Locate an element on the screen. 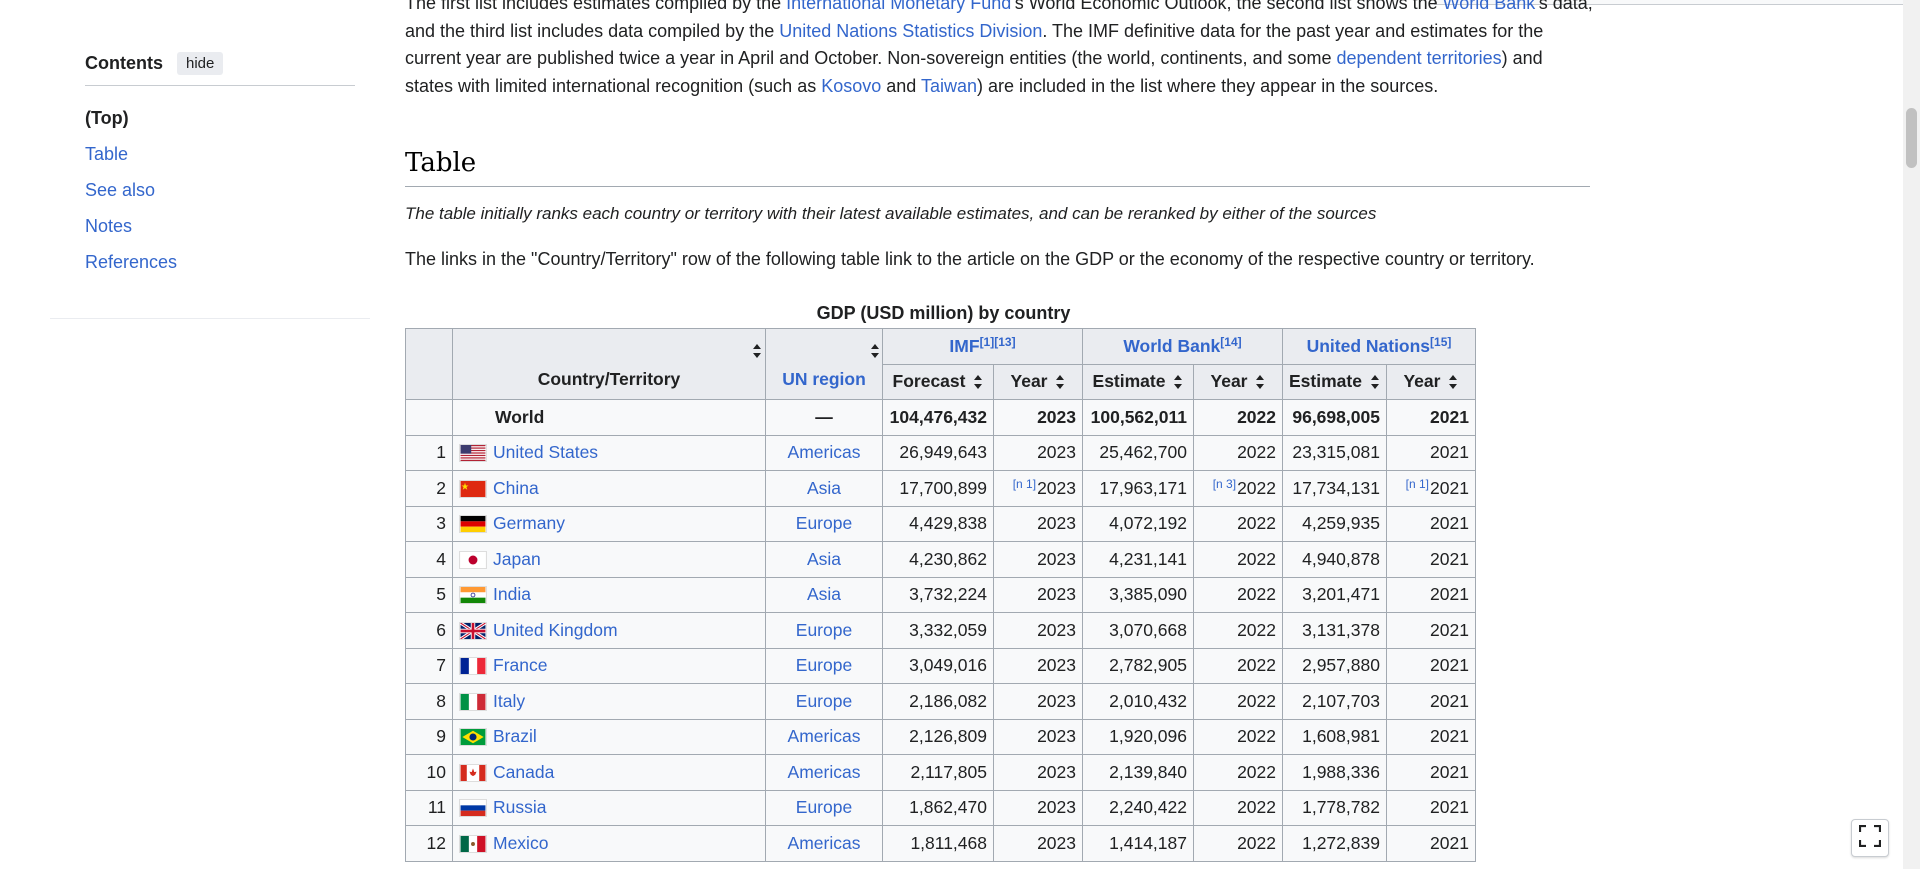  un-year-cell: [n 1]2021 is located at coordinates (1430, 488).